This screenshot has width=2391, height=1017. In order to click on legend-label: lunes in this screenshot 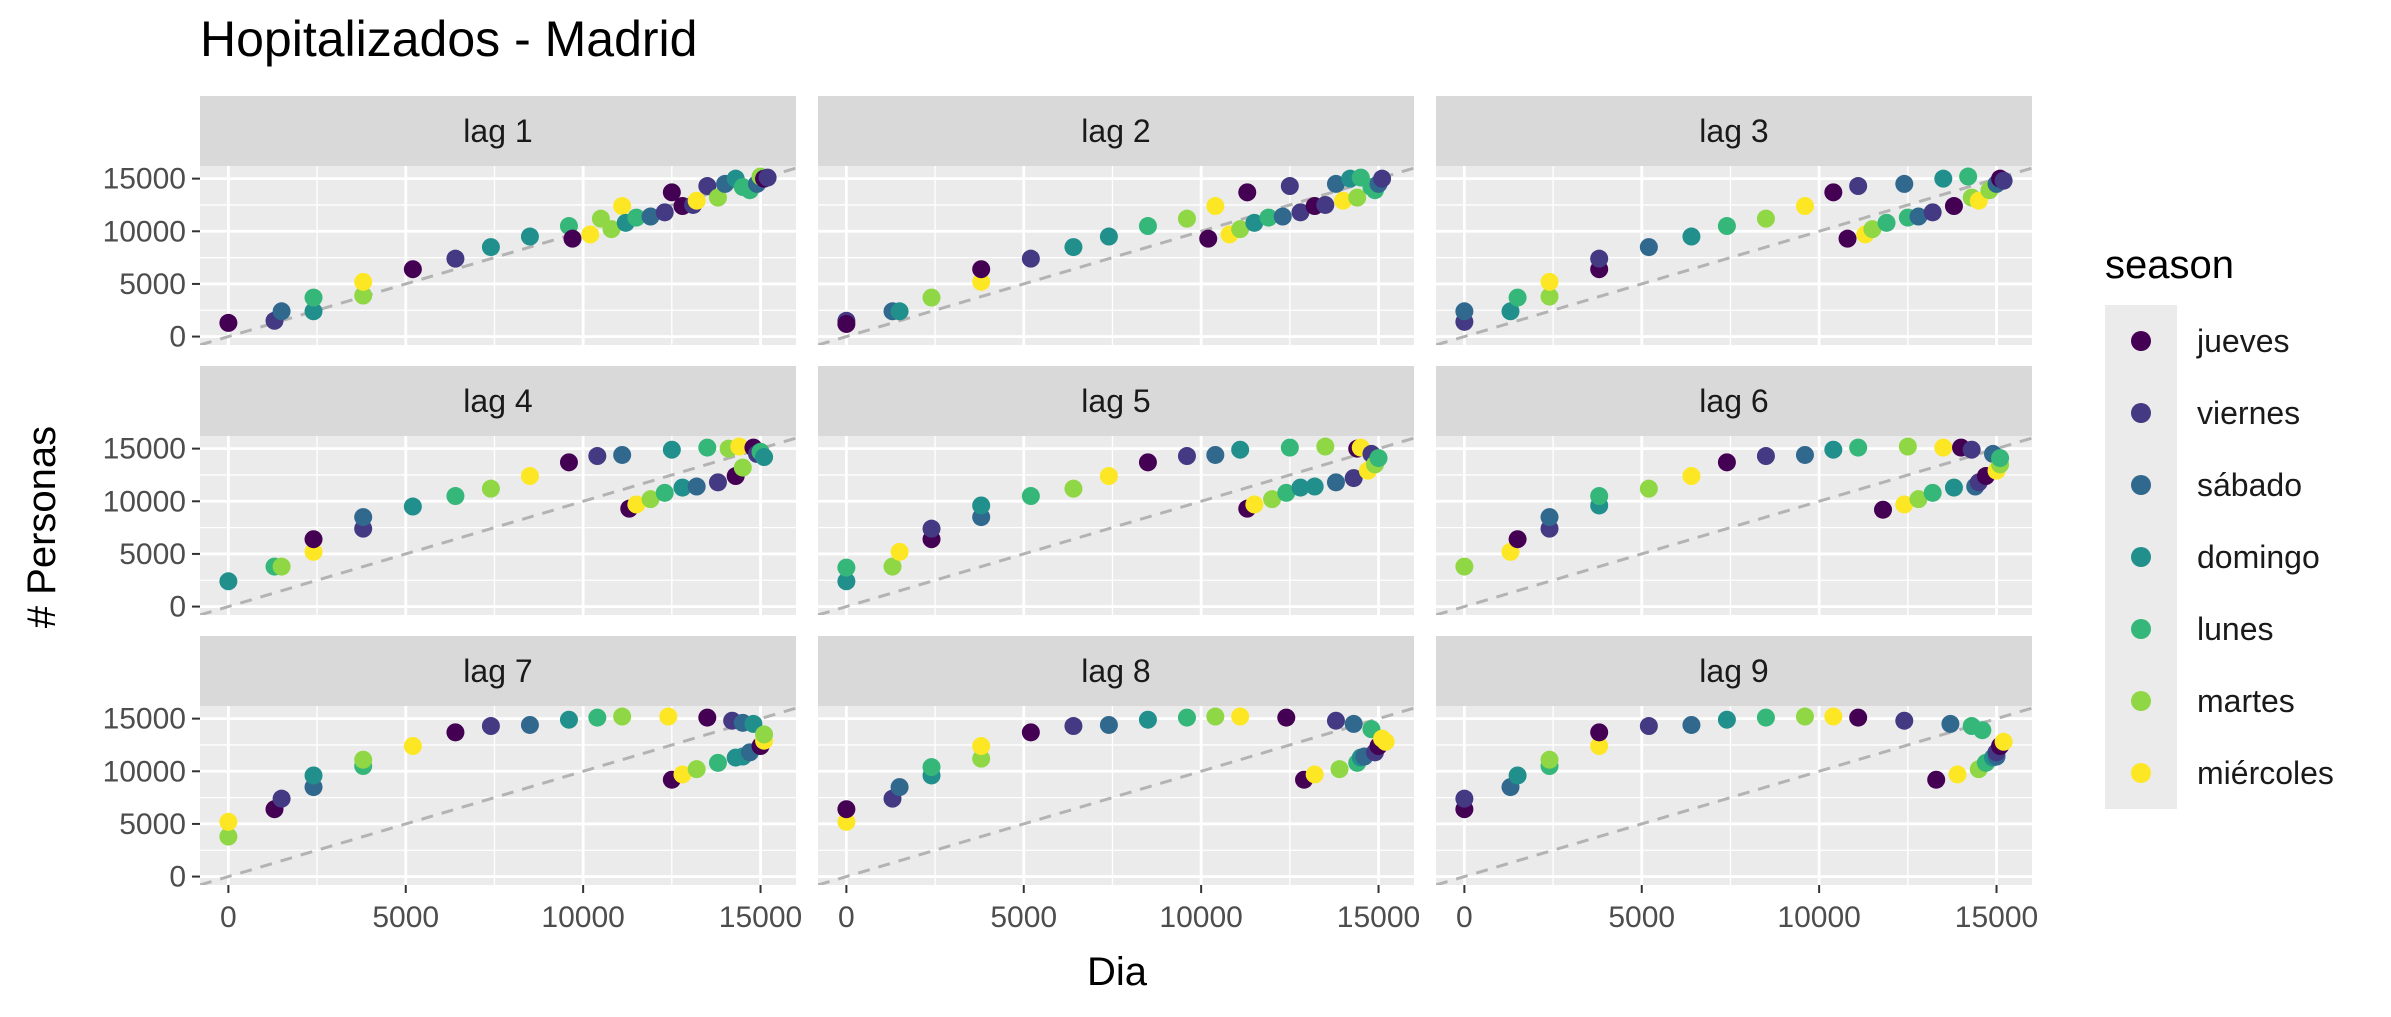, I will do `click(2235, 629)`.